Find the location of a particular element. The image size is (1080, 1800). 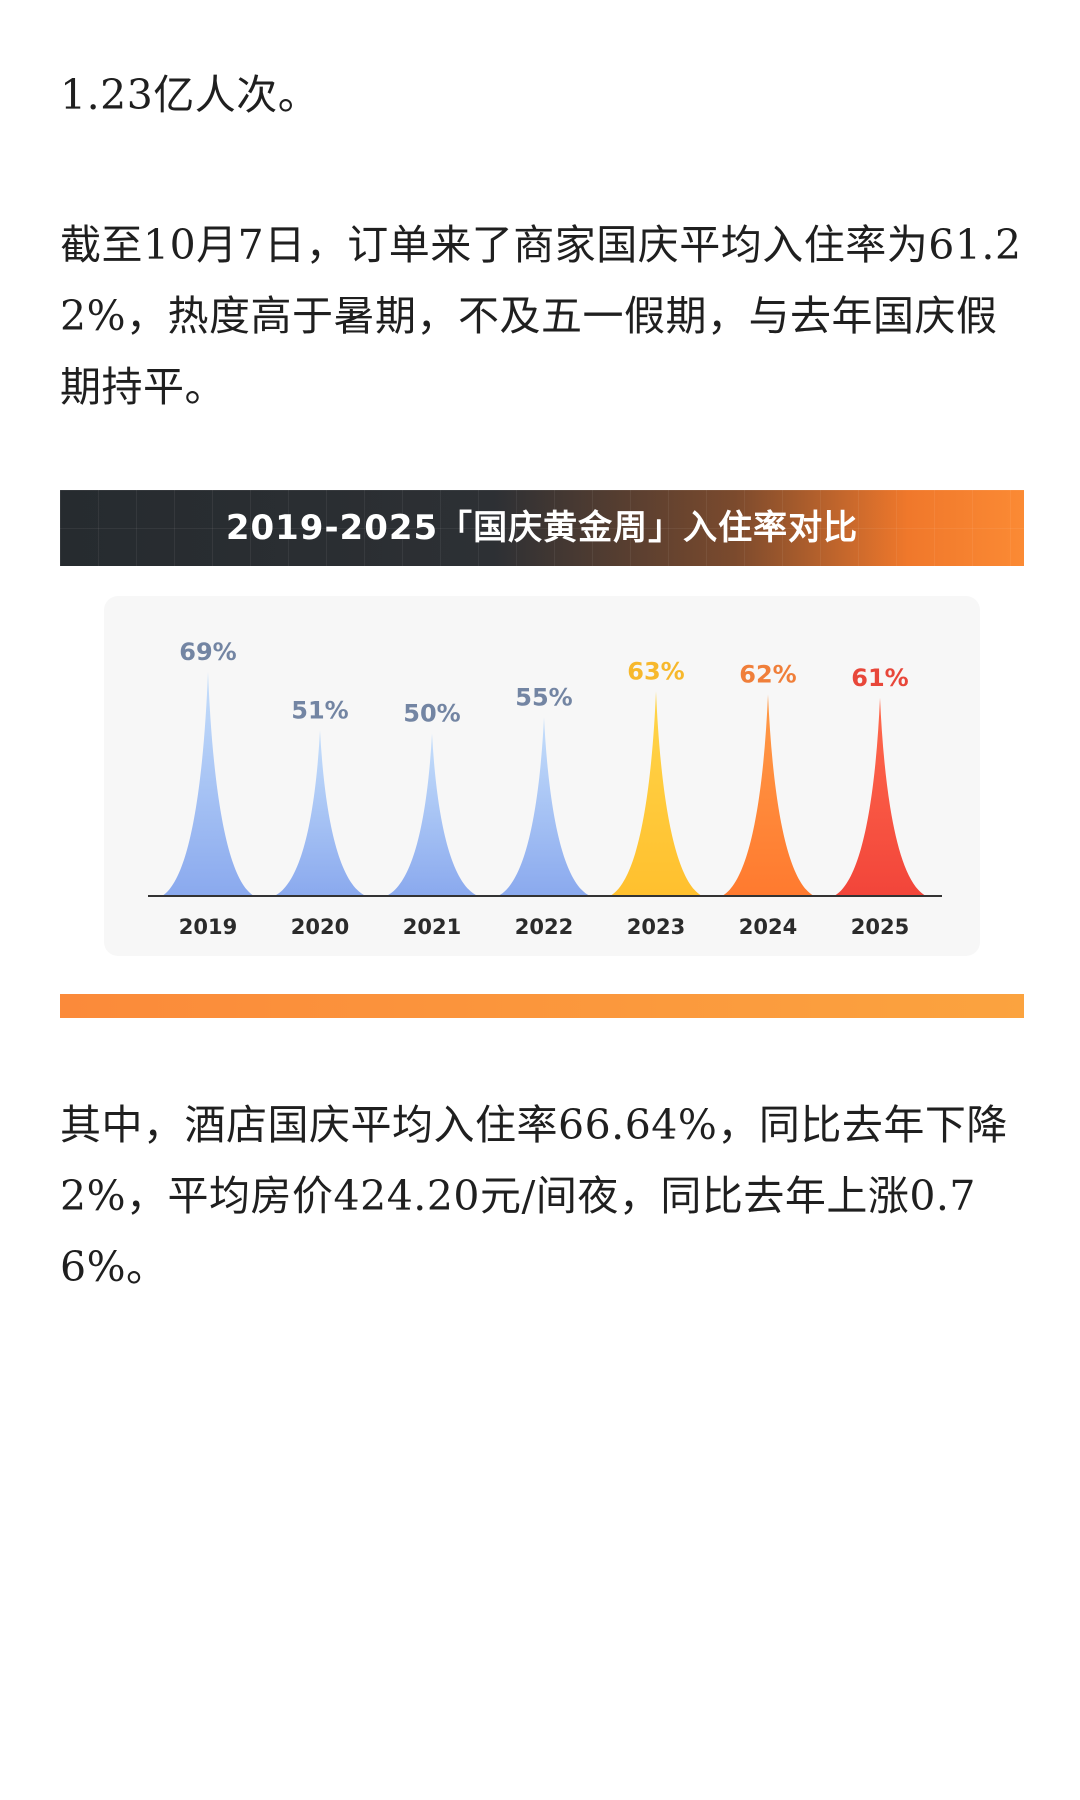

value-label-2019: 69% is located at coordinates (207, 652).